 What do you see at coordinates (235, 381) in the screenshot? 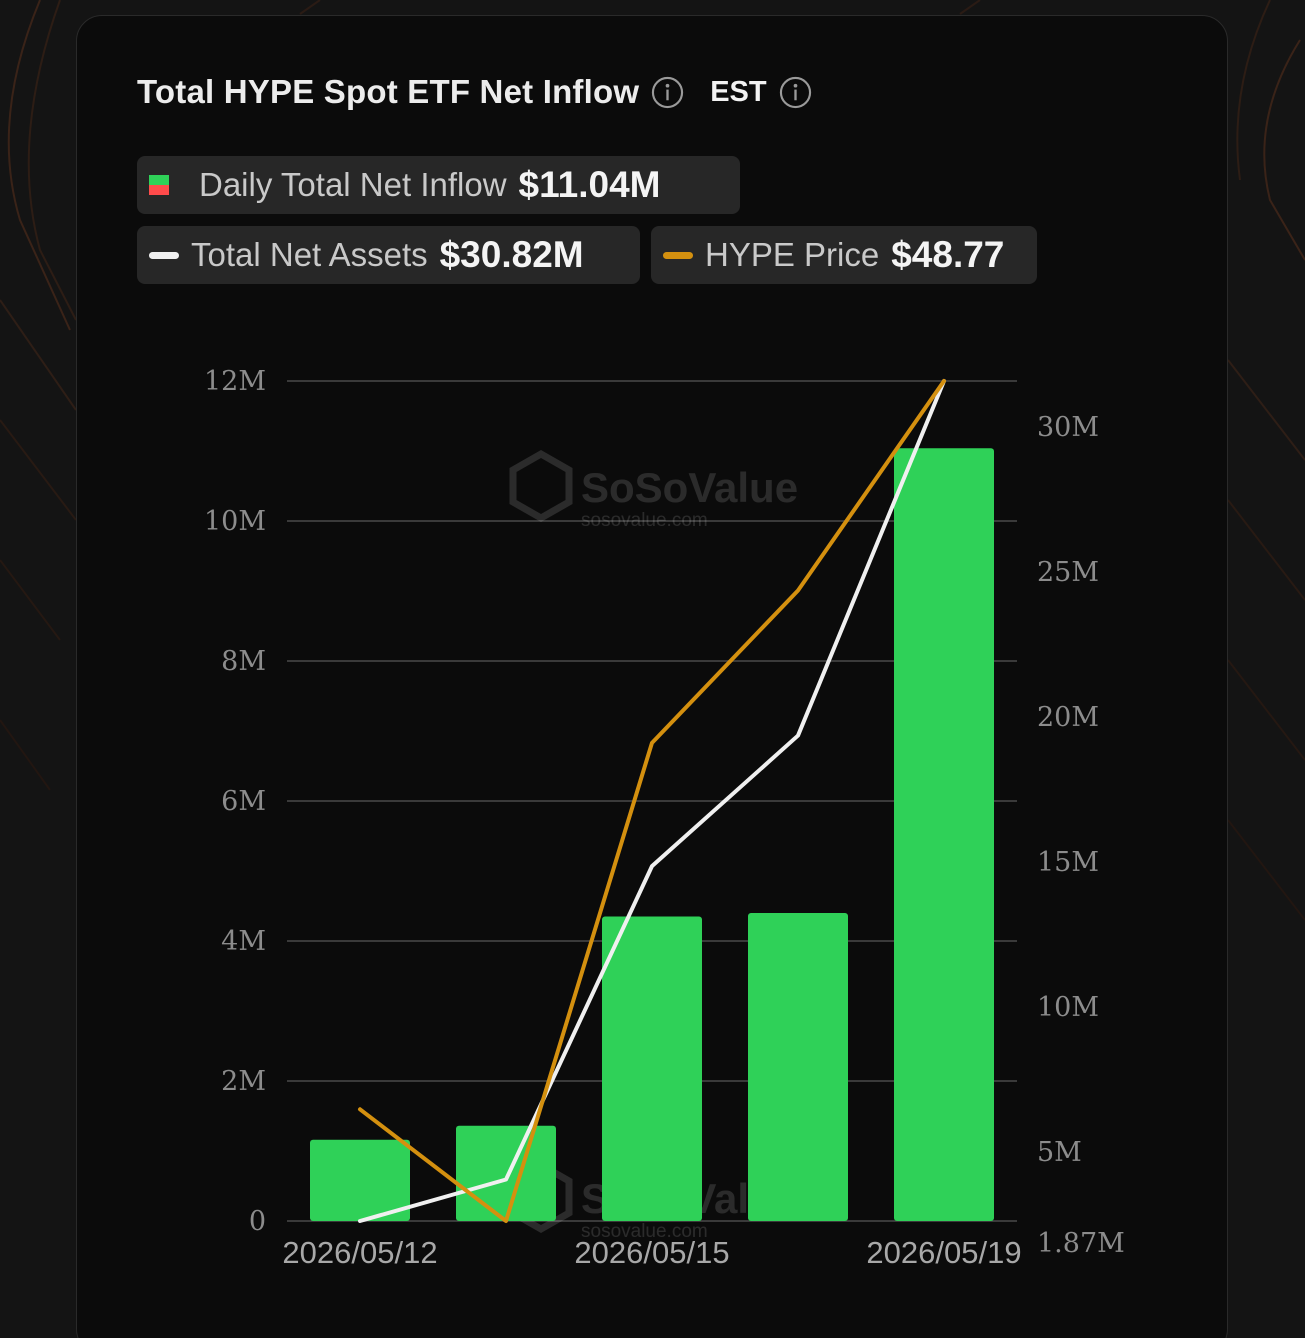
I see `y-left-tick-label: 12M` at bounding box center [235, 381].